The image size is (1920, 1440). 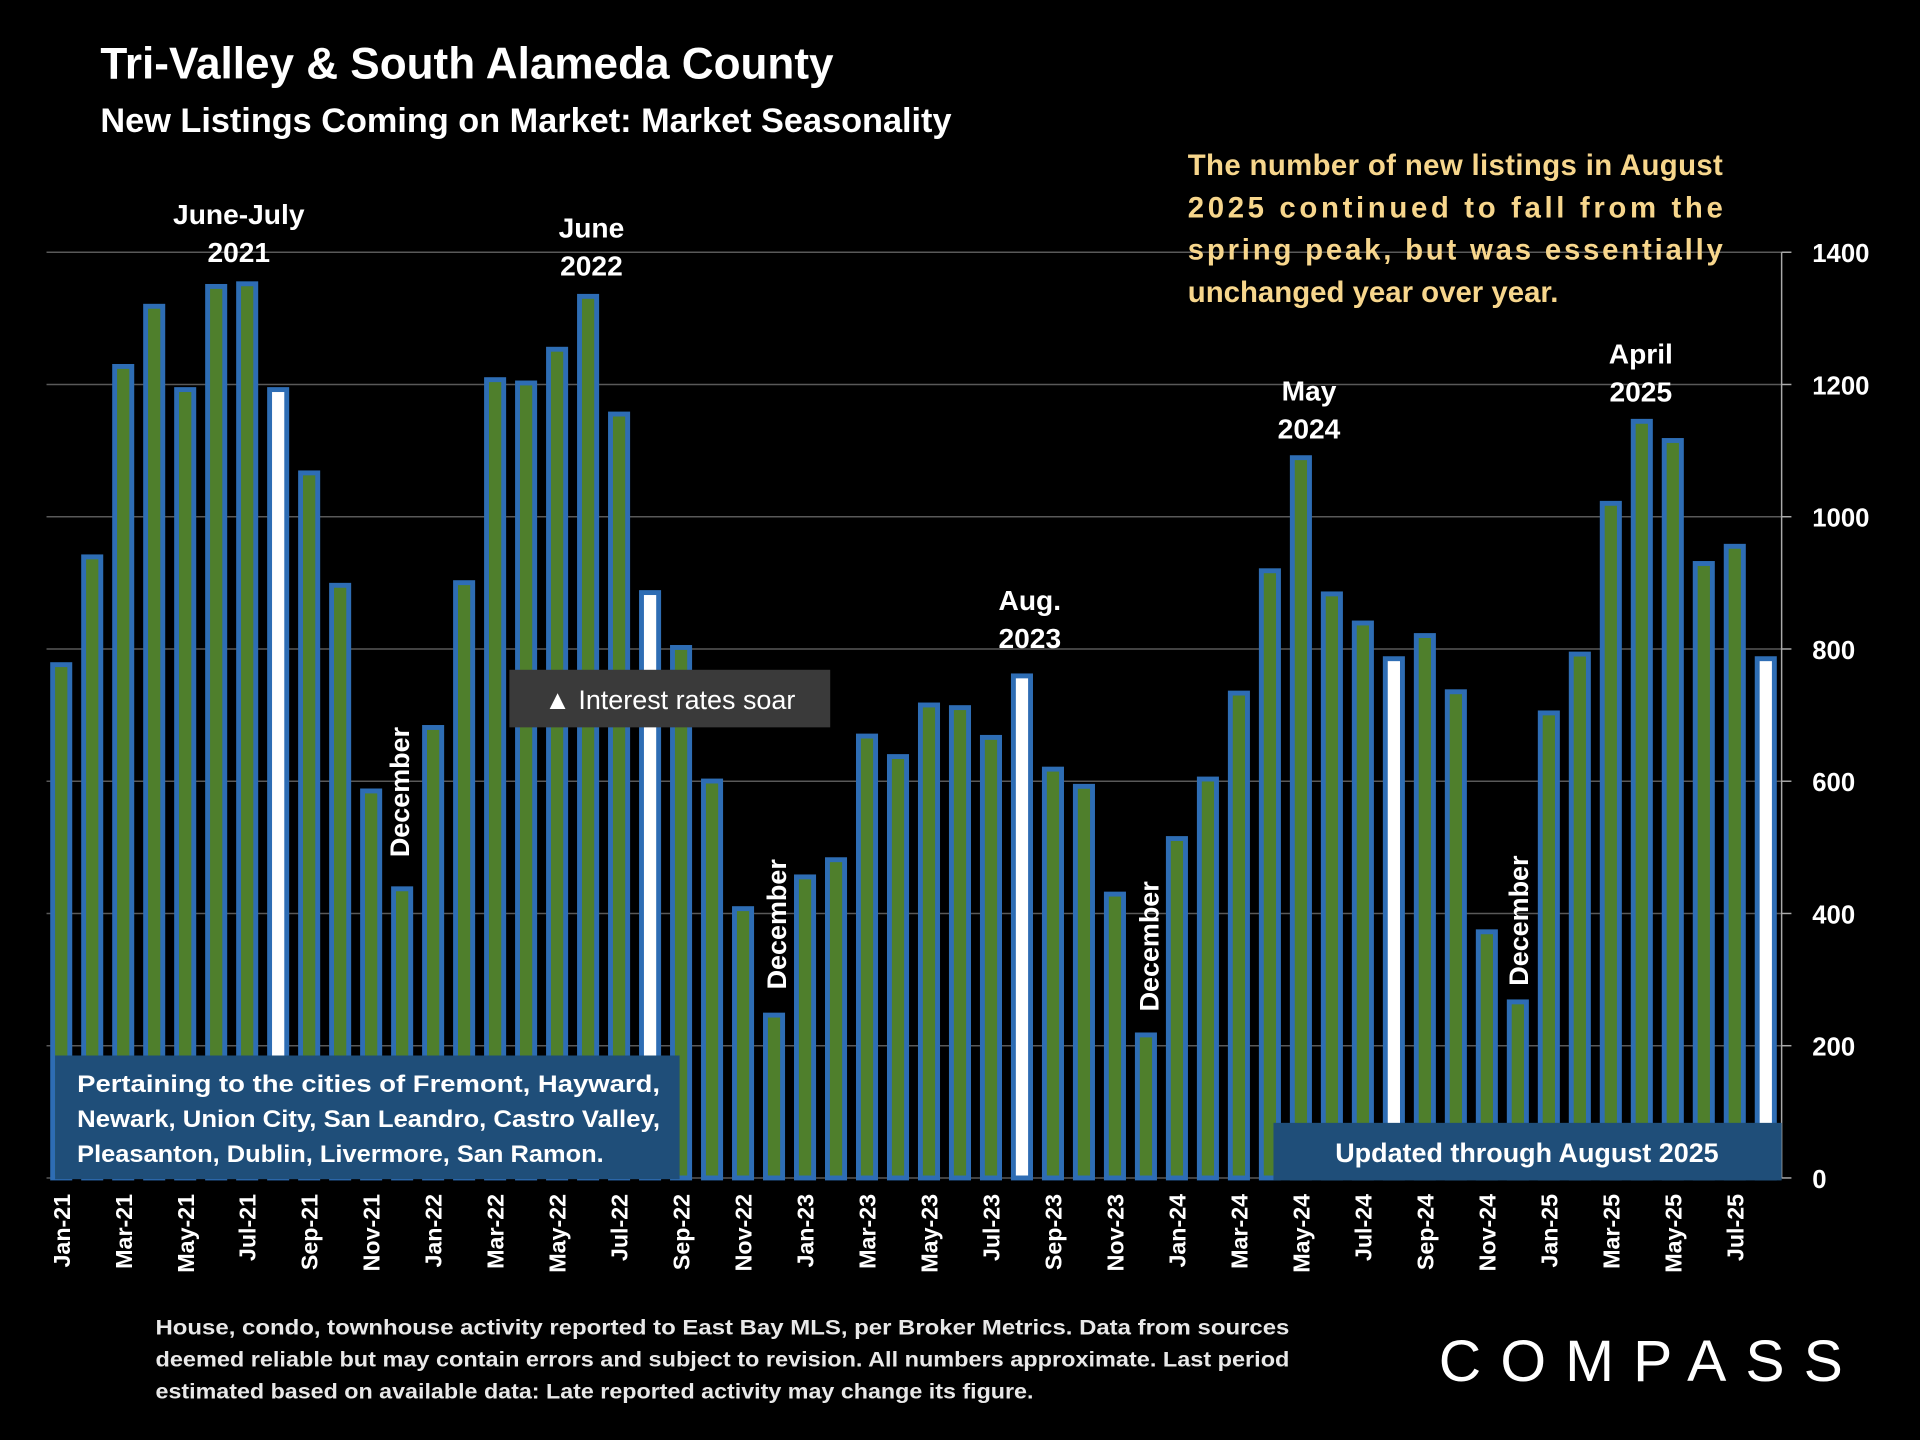 I want to click on x-tick-label: Mar-25, so click(x=1611, y=1231).